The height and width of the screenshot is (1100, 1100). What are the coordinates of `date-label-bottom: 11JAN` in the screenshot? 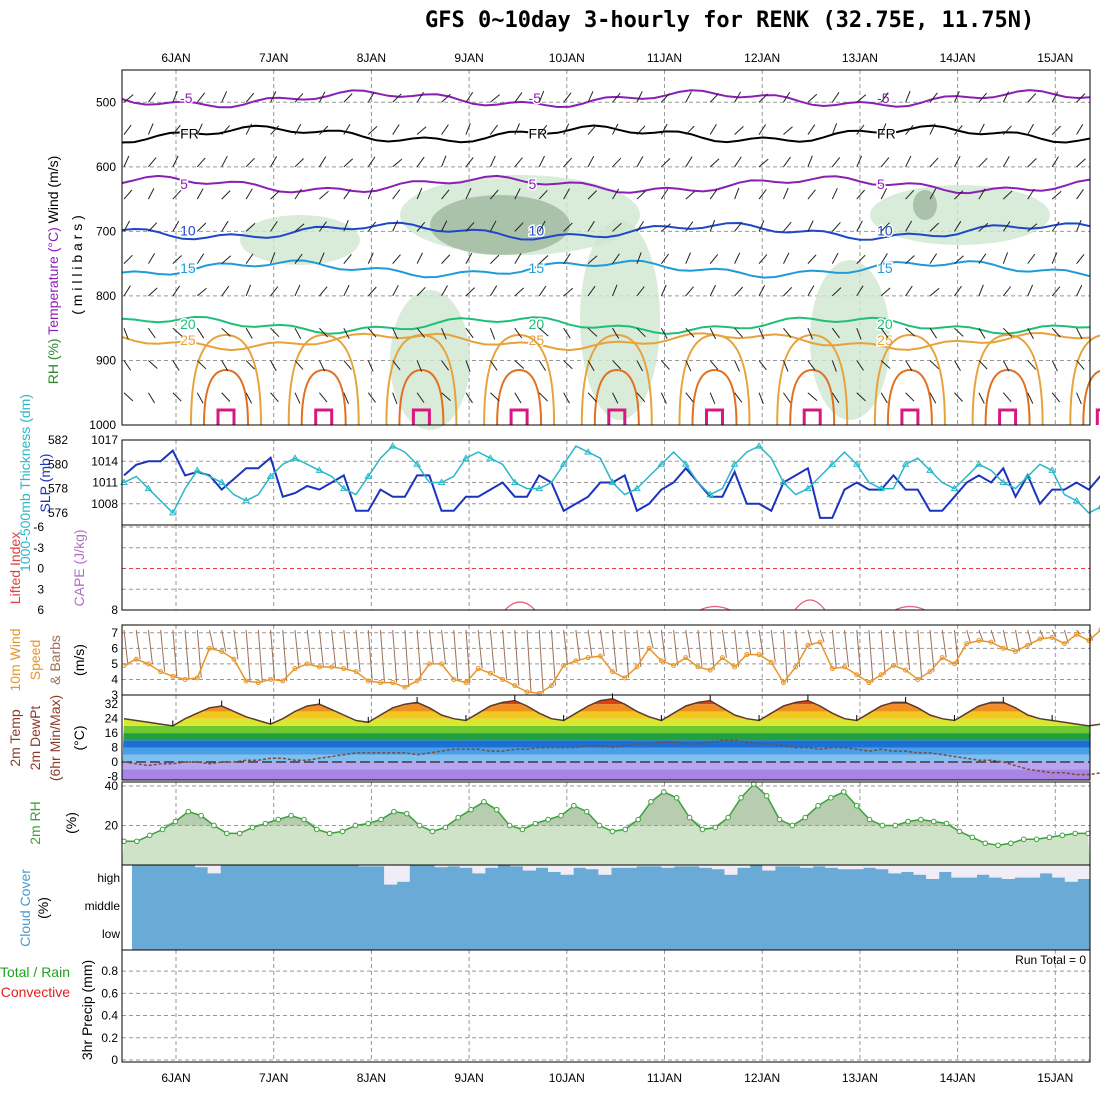 It's located at (664, 1078).